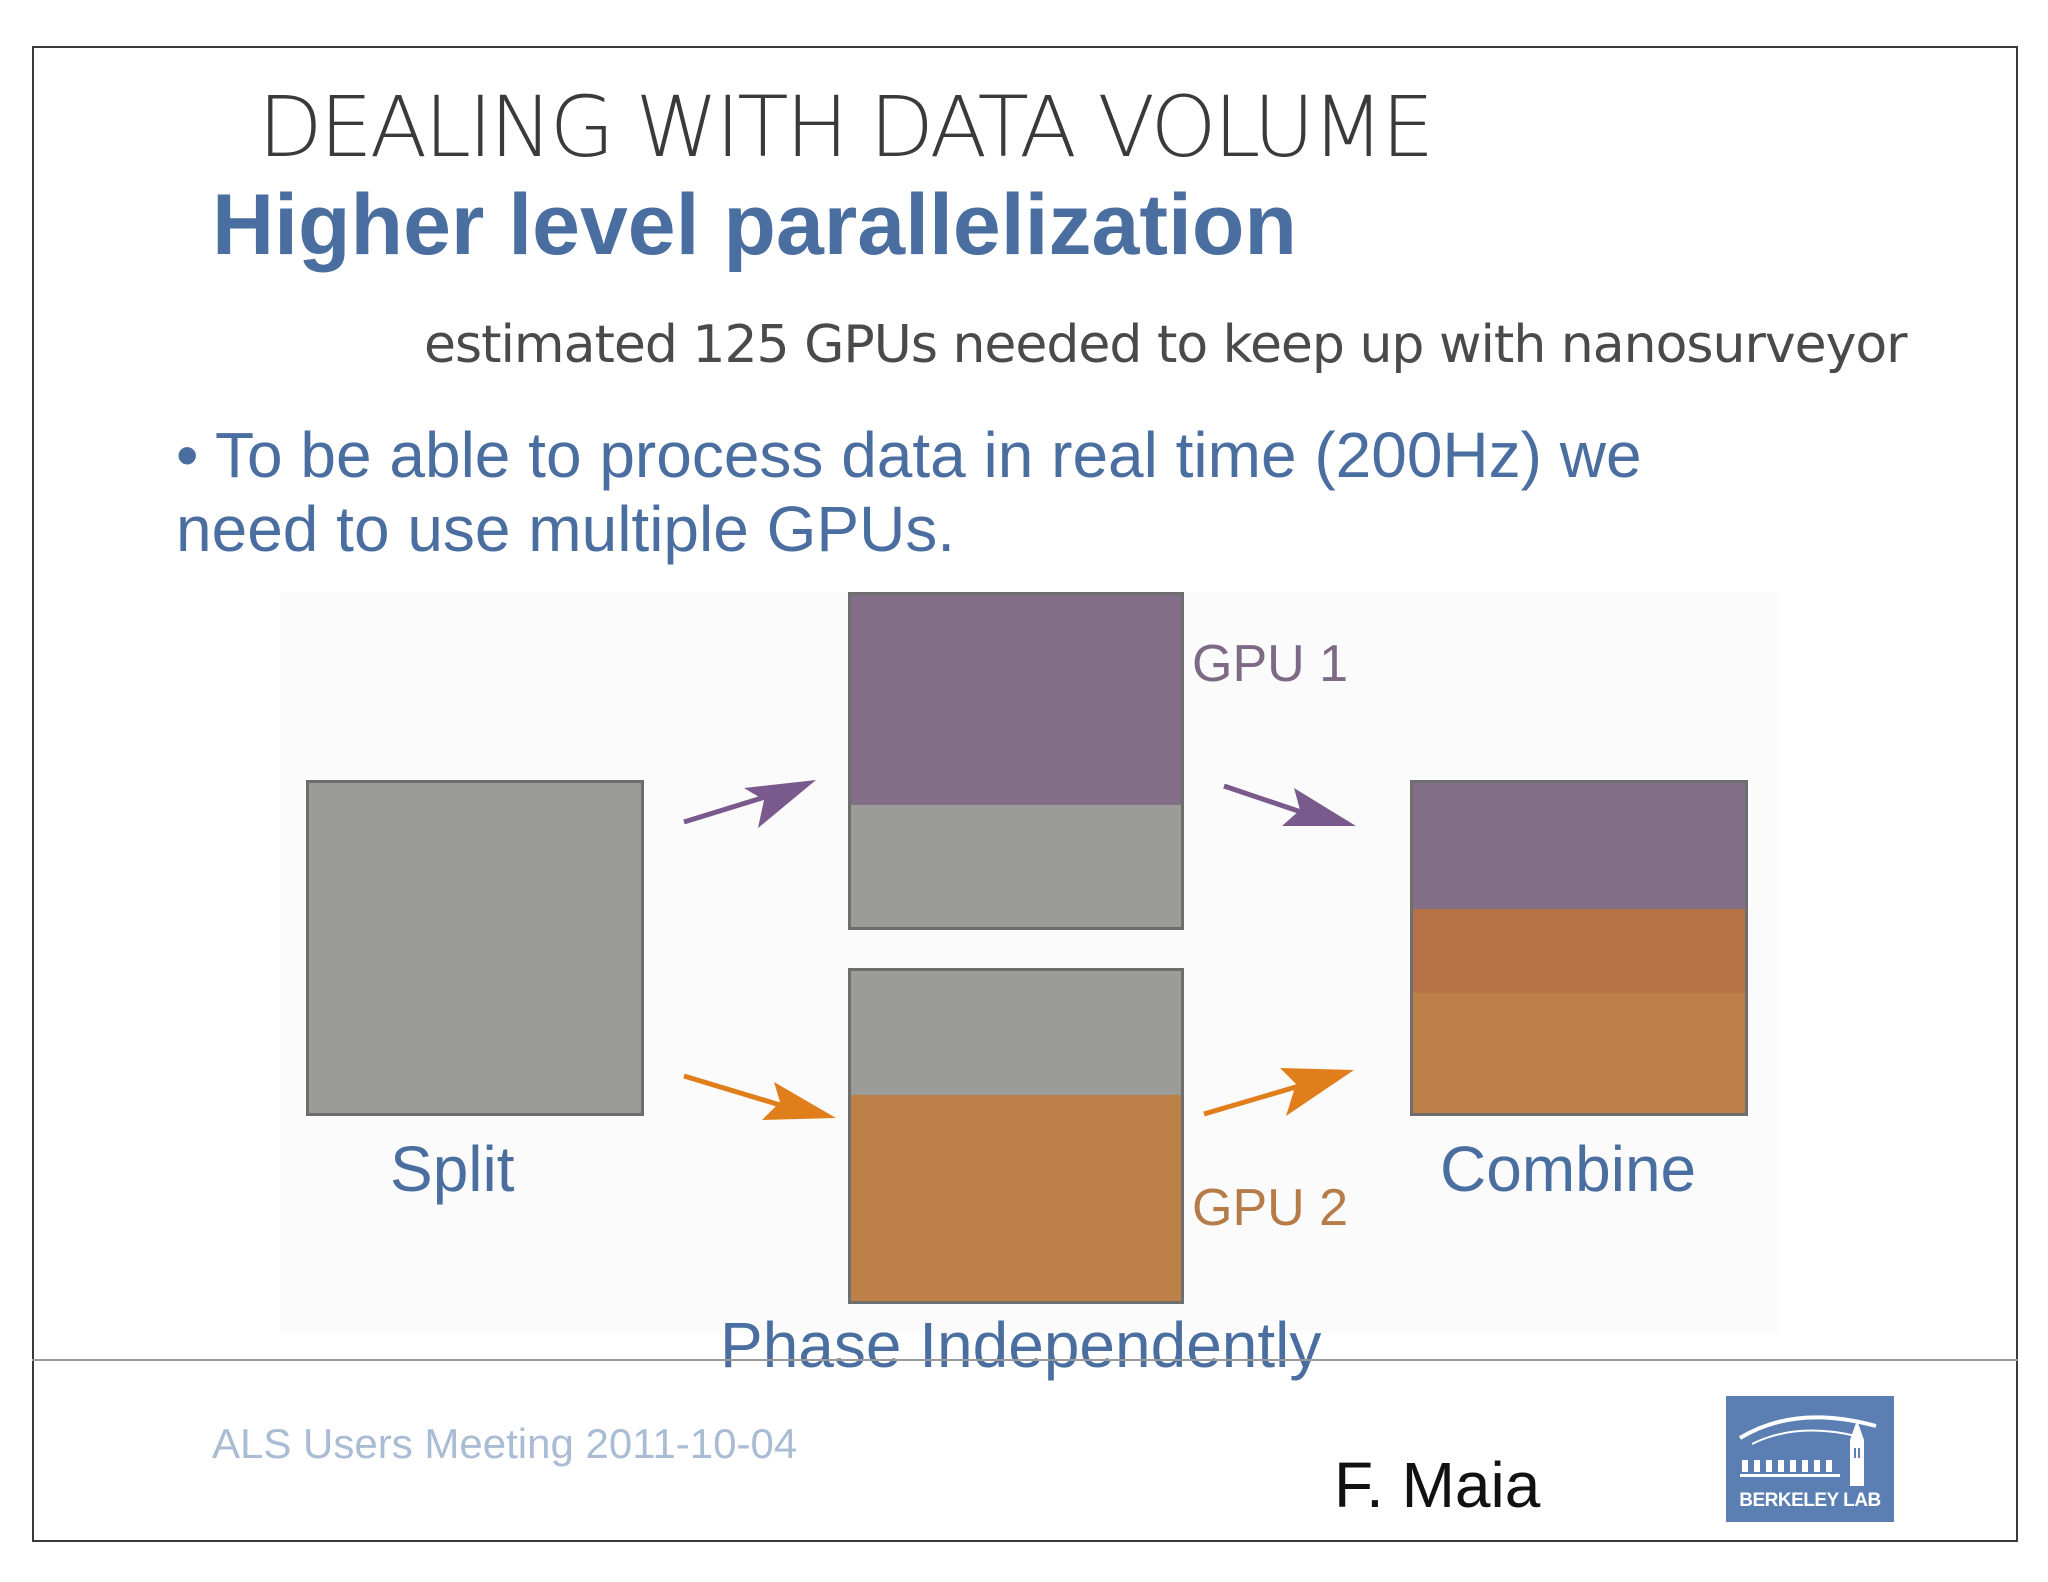 The width and height of the screenshot is (2048, 1582). What do you see at coordinates (1270, 664) in the screenshot?
I see `gpu1-label: GPU 1` at bounding box center [1270, 664].